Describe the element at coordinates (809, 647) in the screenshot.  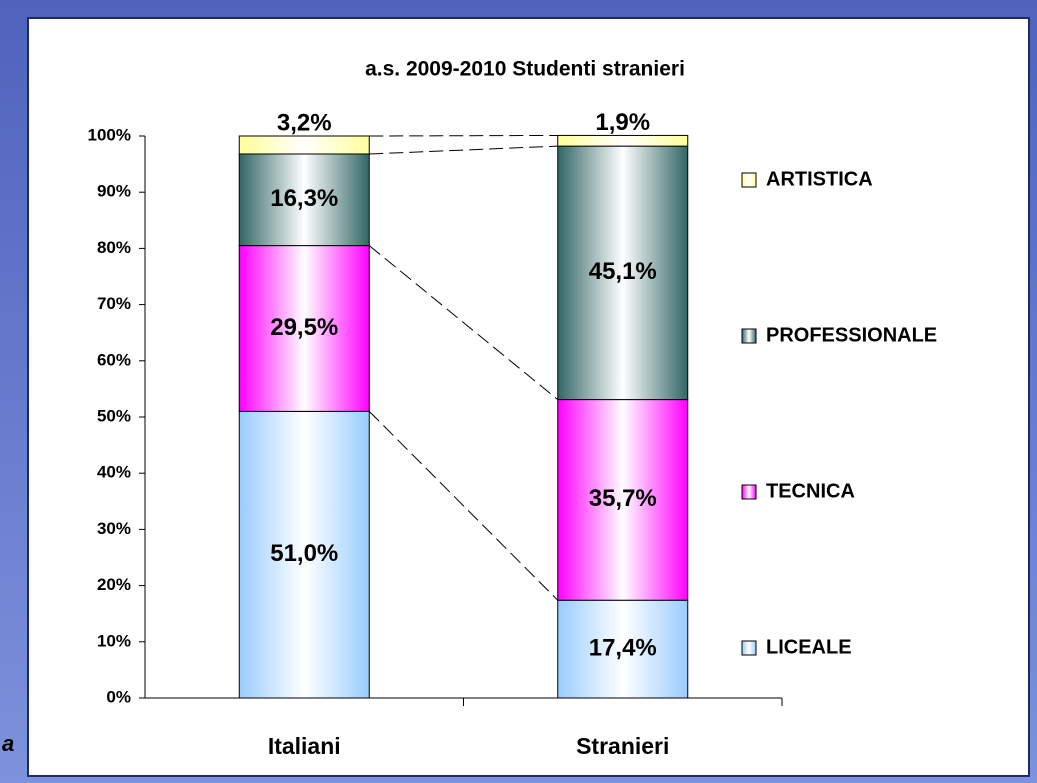
I see `legend-label: LICEALE` at that location.